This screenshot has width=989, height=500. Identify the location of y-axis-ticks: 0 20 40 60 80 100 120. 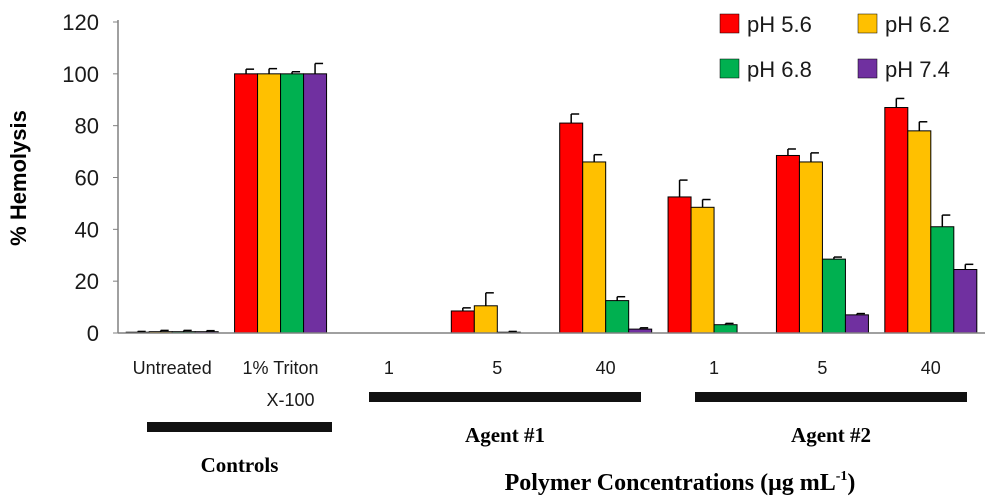
(80, 178).